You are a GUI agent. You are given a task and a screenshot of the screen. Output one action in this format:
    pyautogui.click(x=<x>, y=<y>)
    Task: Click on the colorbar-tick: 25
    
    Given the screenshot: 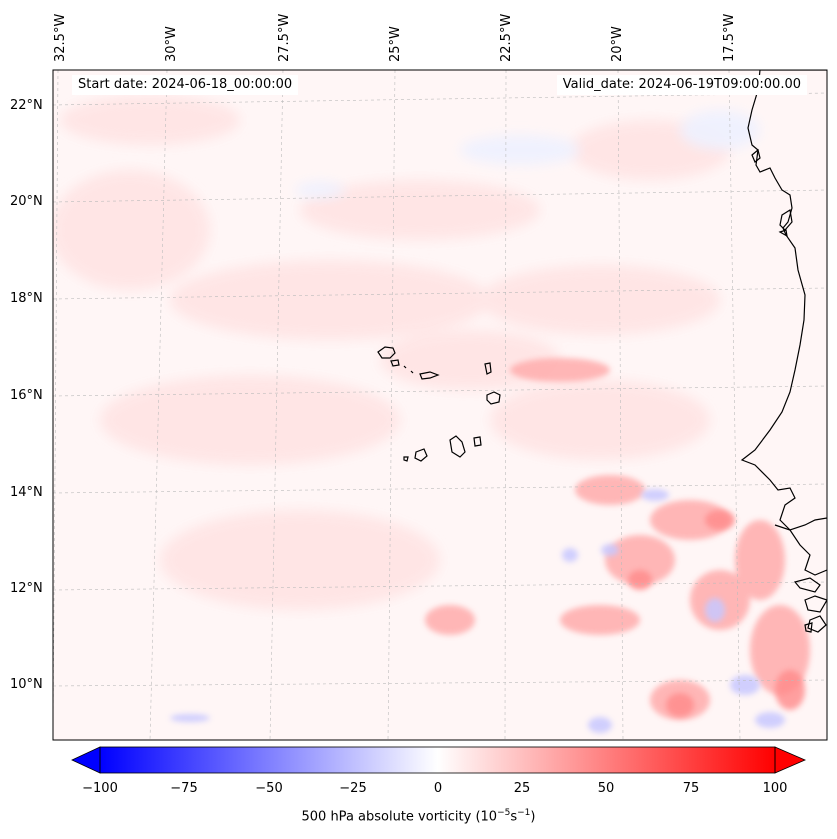 What is the action you would take?
    pyautogui.click(x=522, y=788)
    